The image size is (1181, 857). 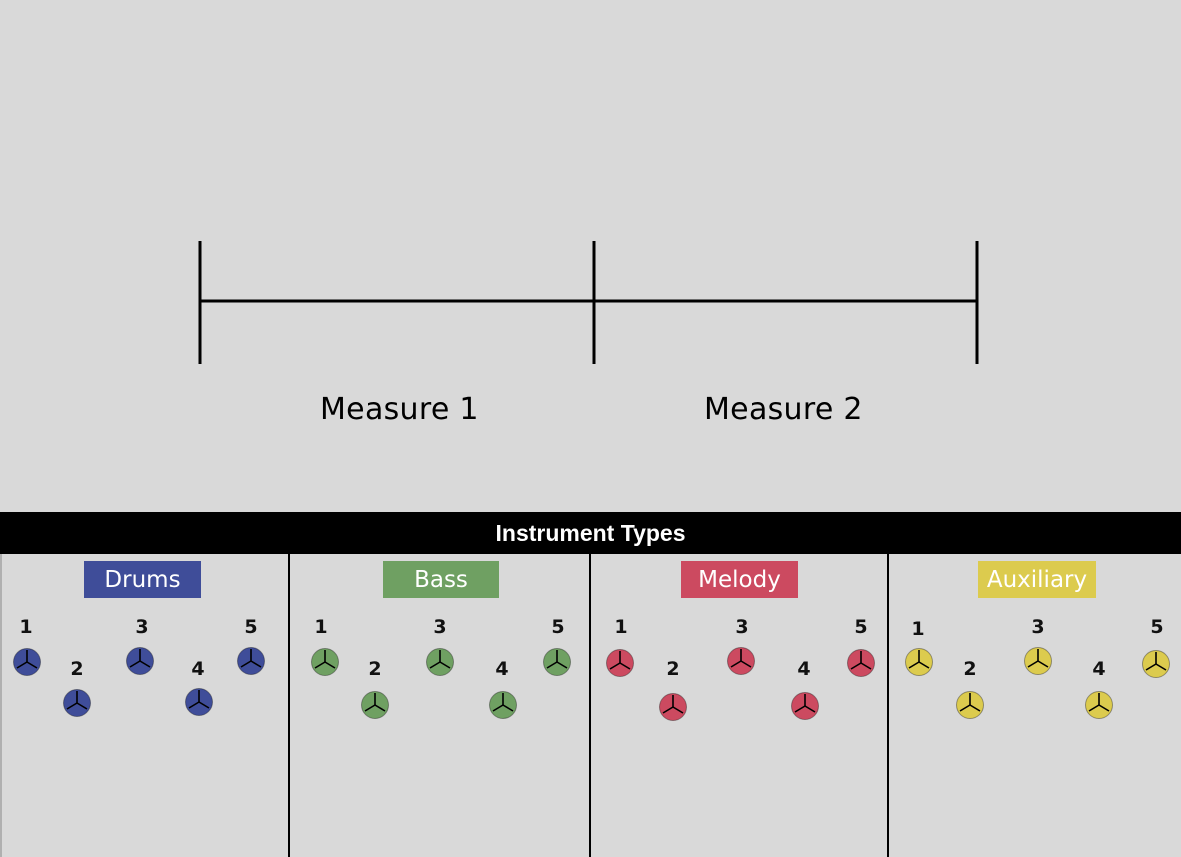 I want to click on token-number-bass-4: 4, so click(x=502, y=669).